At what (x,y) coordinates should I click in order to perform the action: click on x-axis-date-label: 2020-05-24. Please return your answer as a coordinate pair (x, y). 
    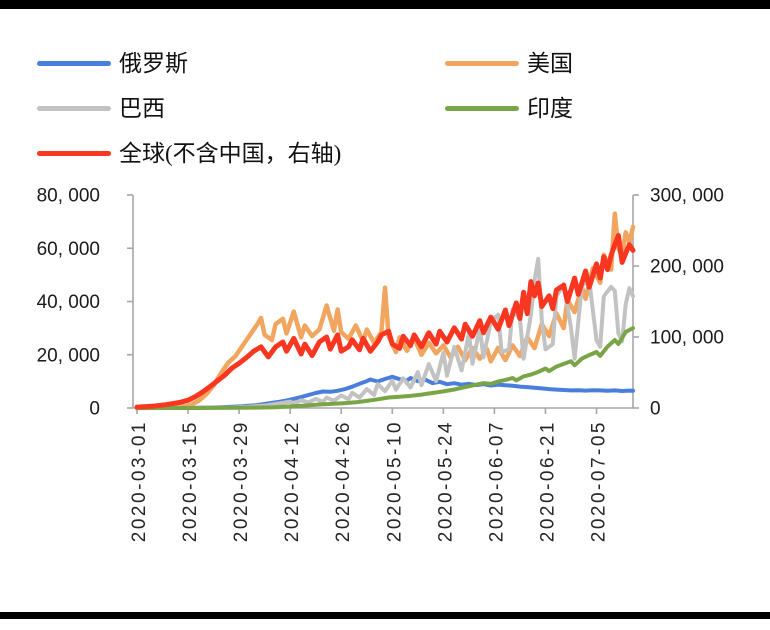
    Looking at the image, I should click on (445, 481).